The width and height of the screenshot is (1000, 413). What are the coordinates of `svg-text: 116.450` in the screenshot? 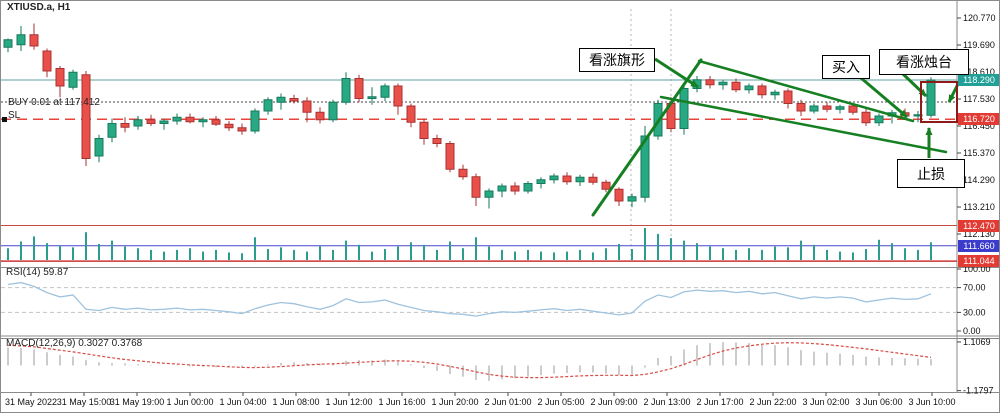 It's located at (979, 126).